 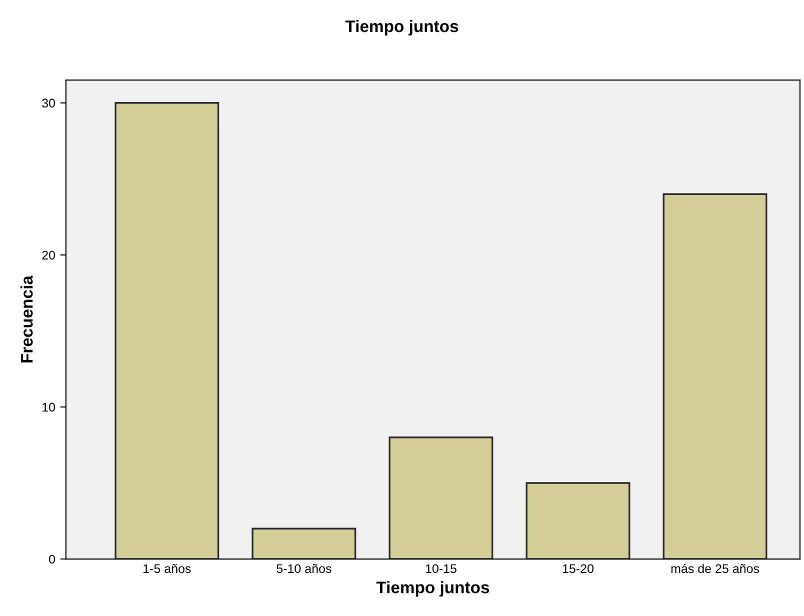 I want to click on y-axis-title: Frecuencia, so click(x=26, y=318).